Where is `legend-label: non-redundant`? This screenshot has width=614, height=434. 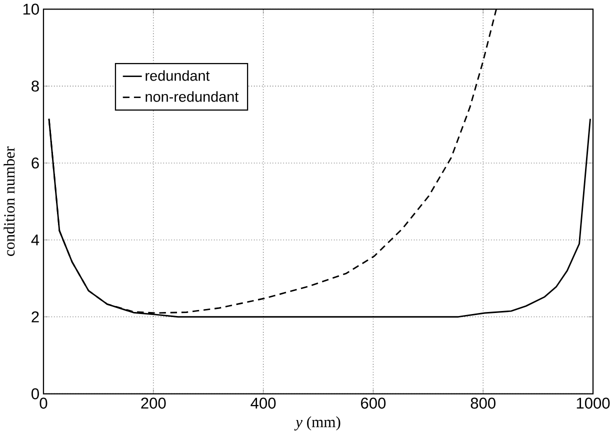
legend-label: non-redundant is located at coordinates (192, 96).